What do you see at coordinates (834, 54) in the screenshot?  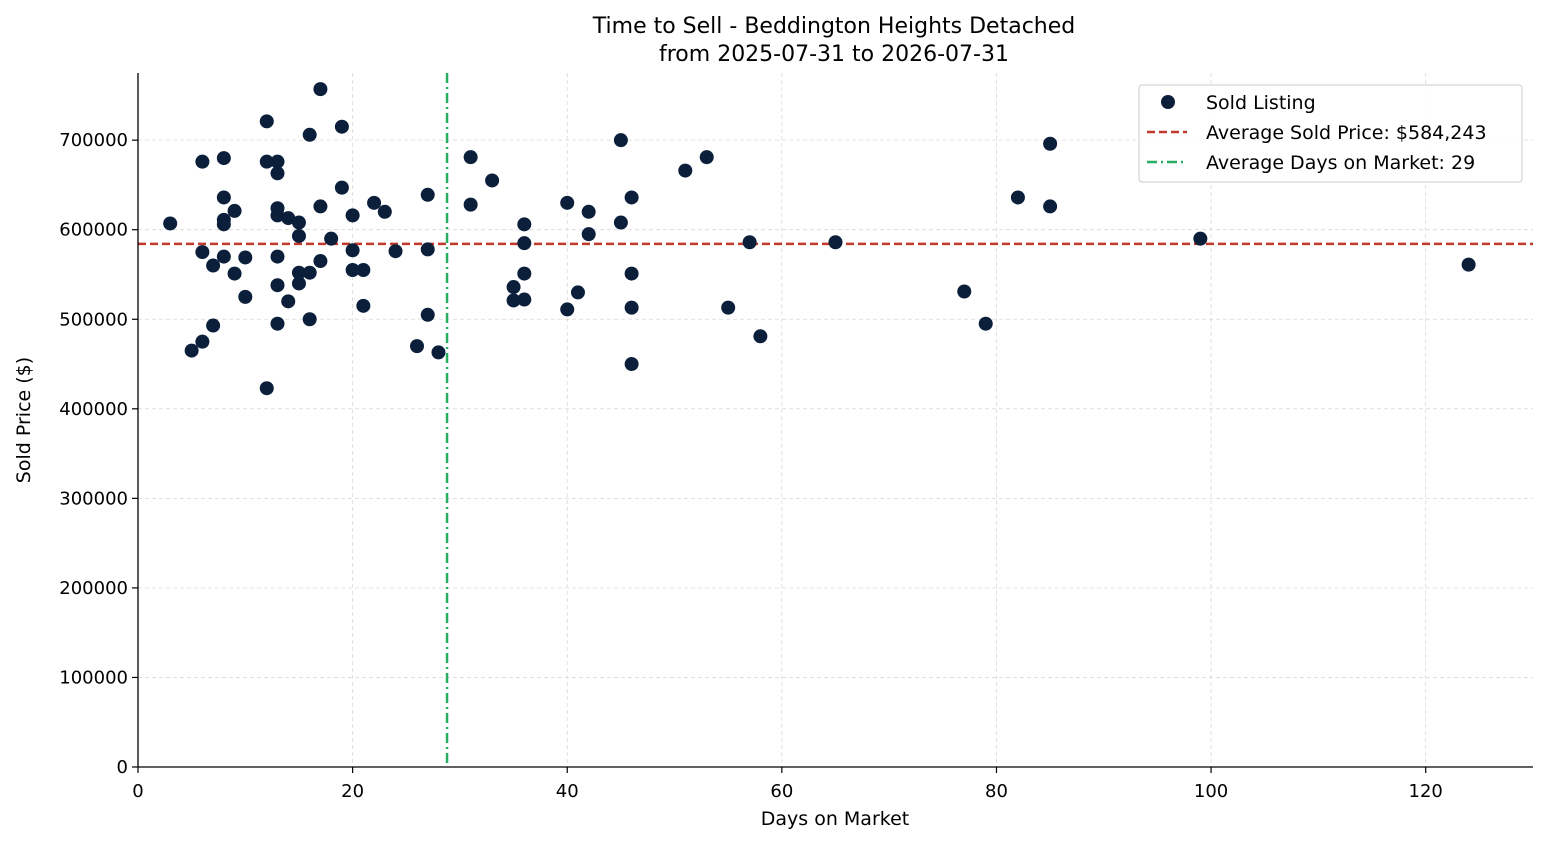 I see `chart-subtitle: from 2025-07-31 to 2026-07-31` at bounding box center [834, 54].